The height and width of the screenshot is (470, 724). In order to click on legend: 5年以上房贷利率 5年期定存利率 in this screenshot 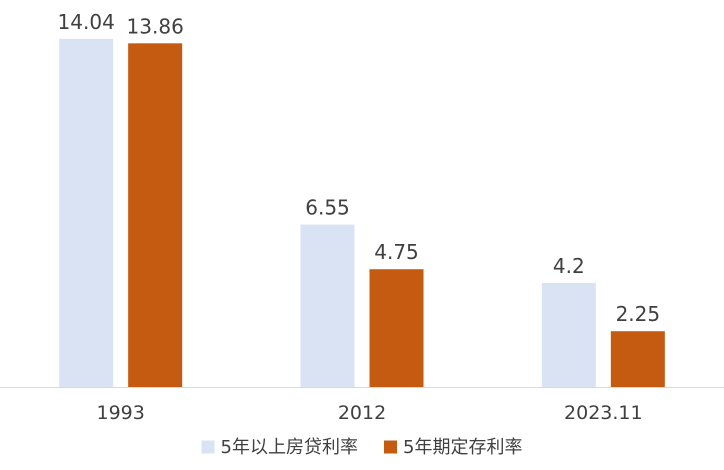, I will do `click(361, 447)`.